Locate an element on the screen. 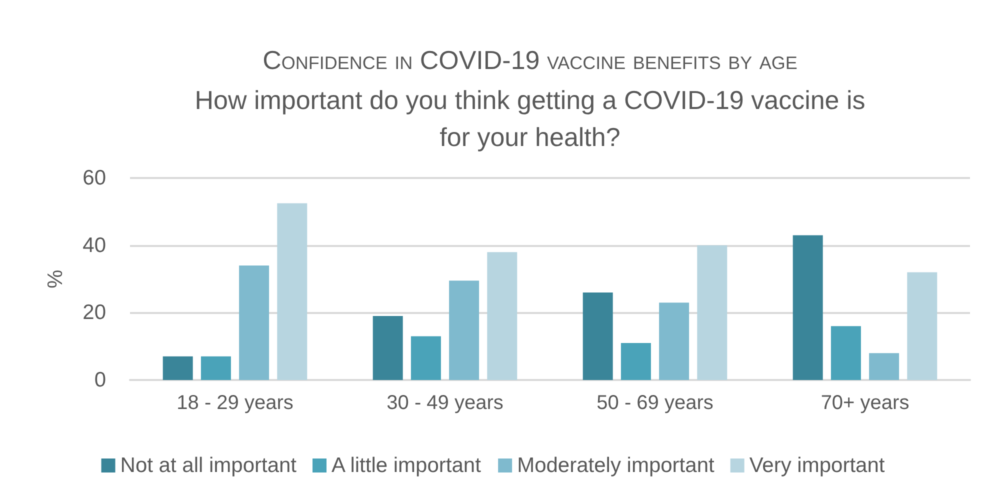 This screenshot has height=497, width=986. legend-label: A little important is located at coordinates (407, 465).